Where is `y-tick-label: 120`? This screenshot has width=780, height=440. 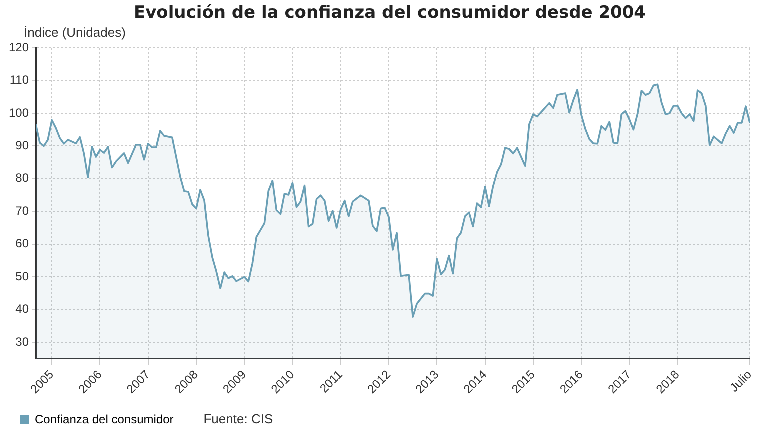
y-tick-label: 120 is located at coordinates (19, 47).